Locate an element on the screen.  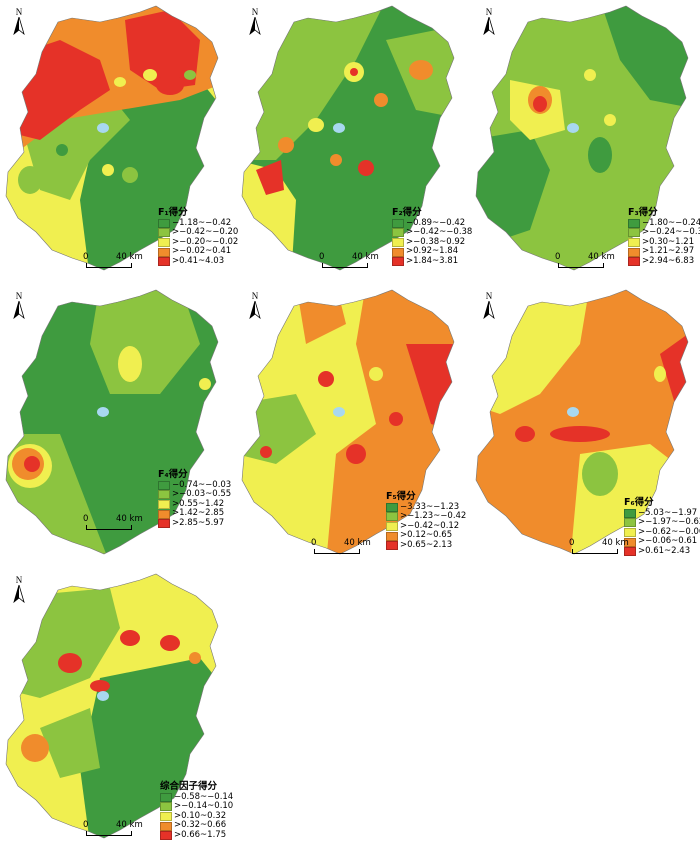
legend-title: F₁得分 is located at coordinates (173, 212).